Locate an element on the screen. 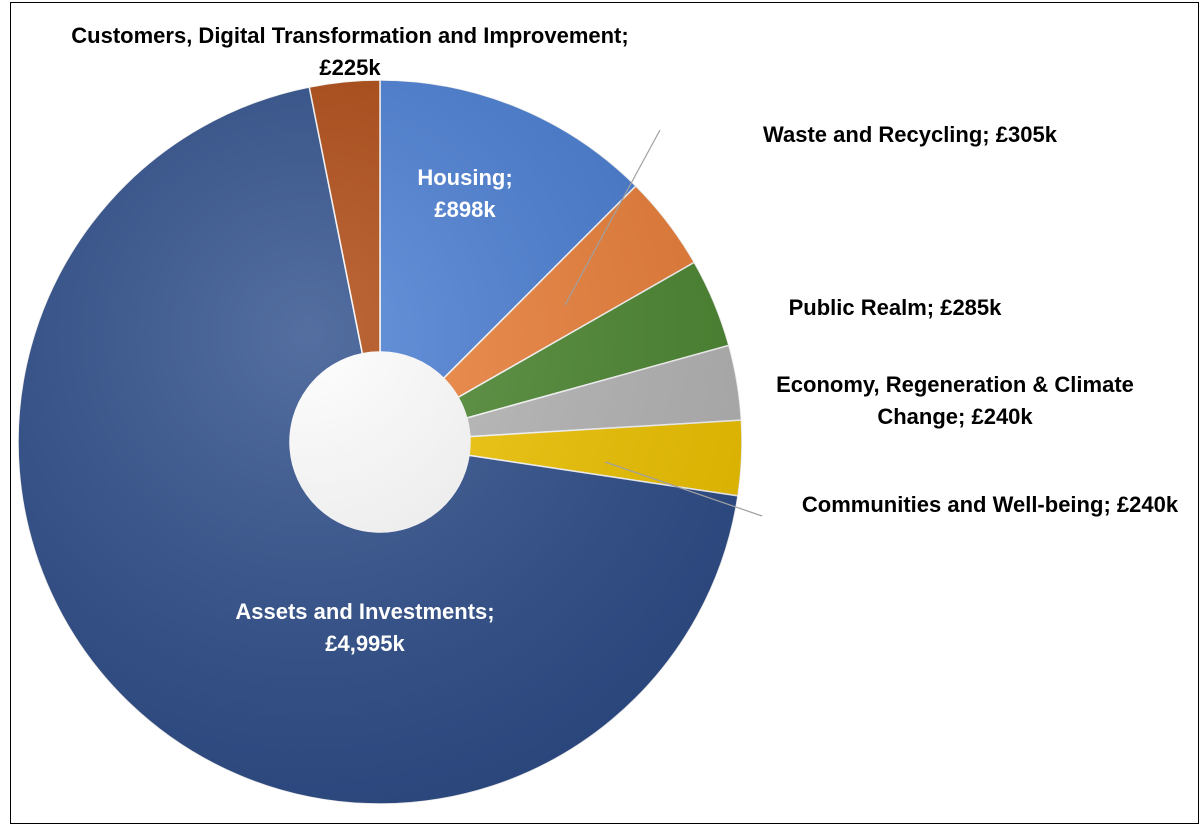  label-part: Assets and Investments is located at coordinates (361, 611).